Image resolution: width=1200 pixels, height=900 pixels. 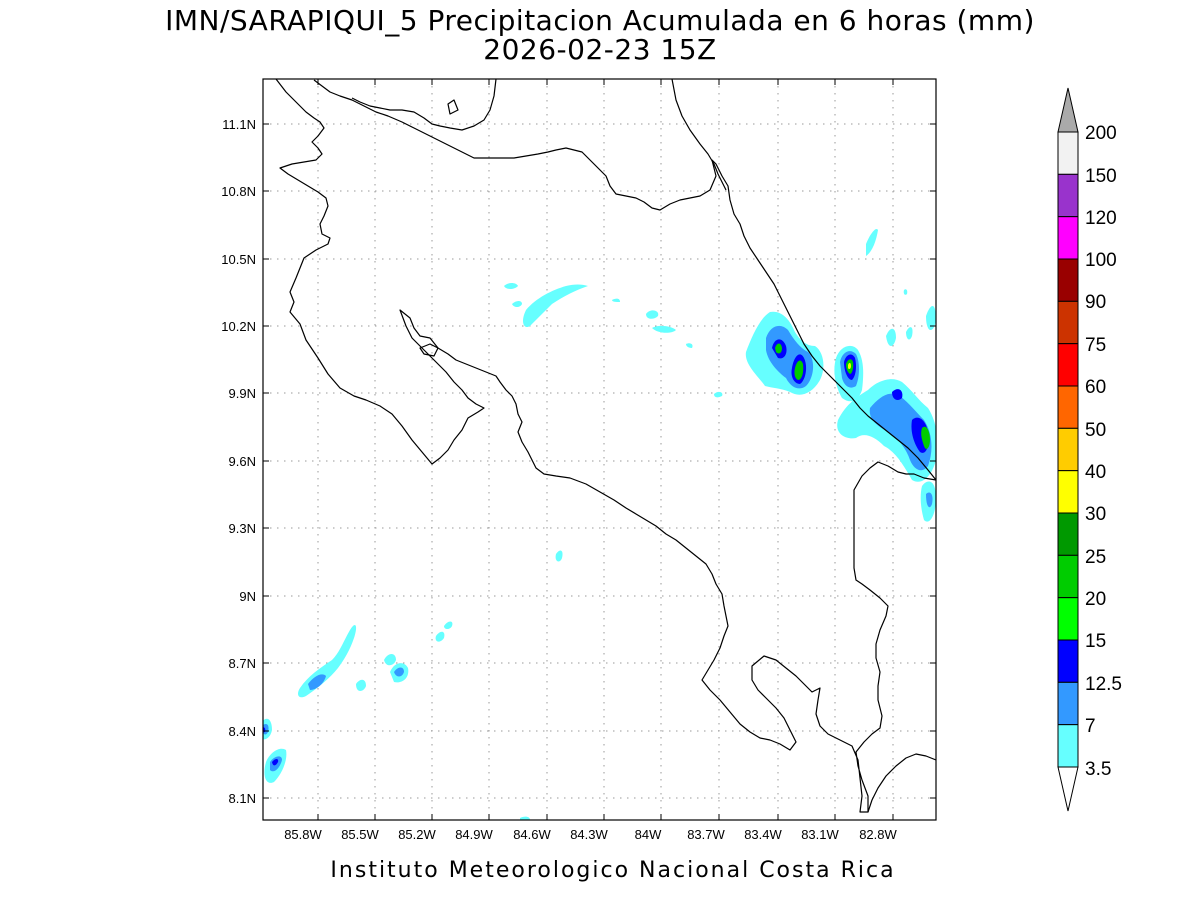 What do you see at coordinates (242, 663) in the screenshot?
I see `lat-label: 8.7N` at bounding box center [242, 663].